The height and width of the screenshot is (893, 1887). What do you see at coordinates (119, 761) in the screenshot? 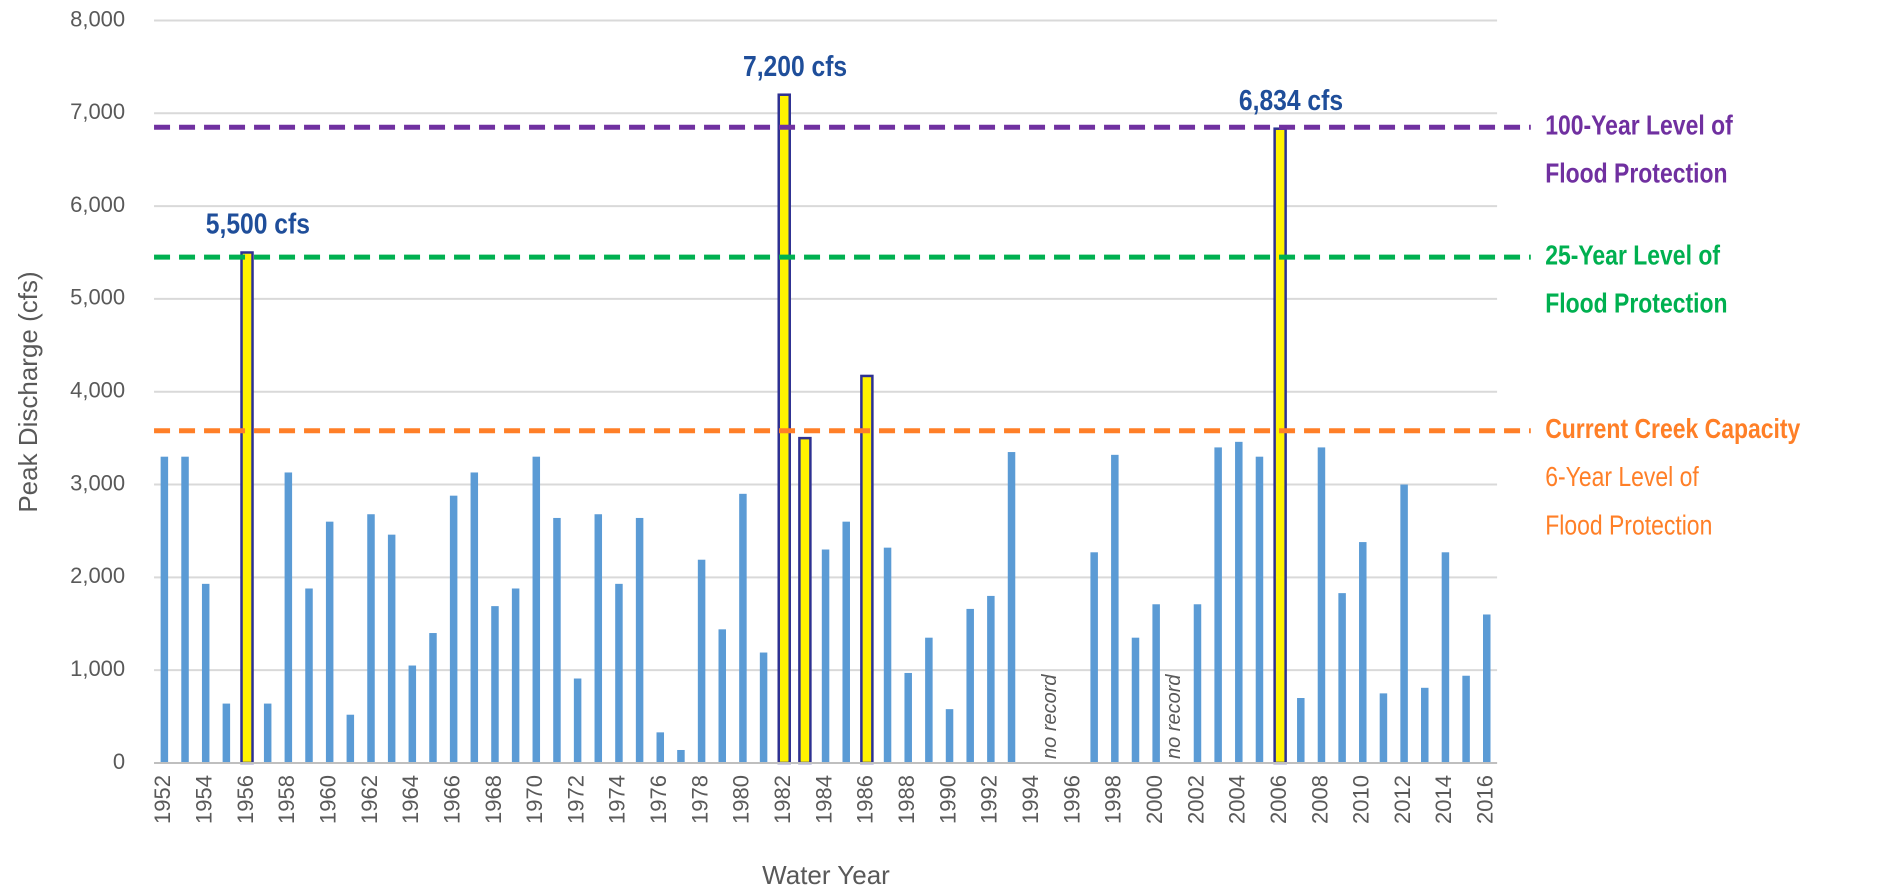
I see `y-tick-label: 0` at bounding box center [119, 761].